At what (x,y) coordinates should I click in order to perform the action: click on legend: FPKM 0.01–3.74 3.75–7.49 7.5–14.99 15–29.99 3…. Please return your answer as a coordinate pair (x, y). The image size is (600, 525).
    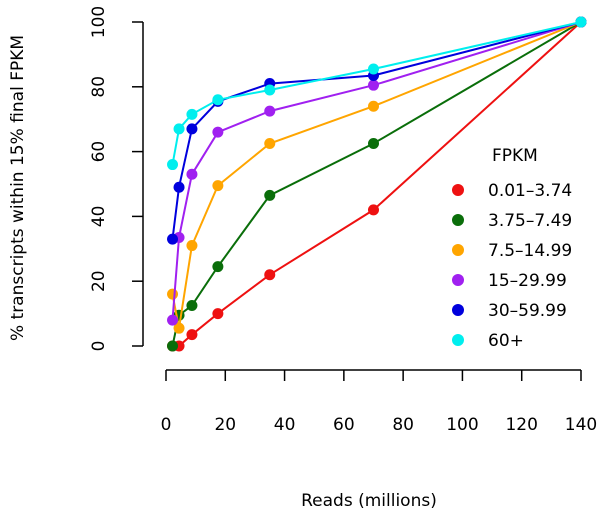
    Looking at the image, I should click on (512, 248).